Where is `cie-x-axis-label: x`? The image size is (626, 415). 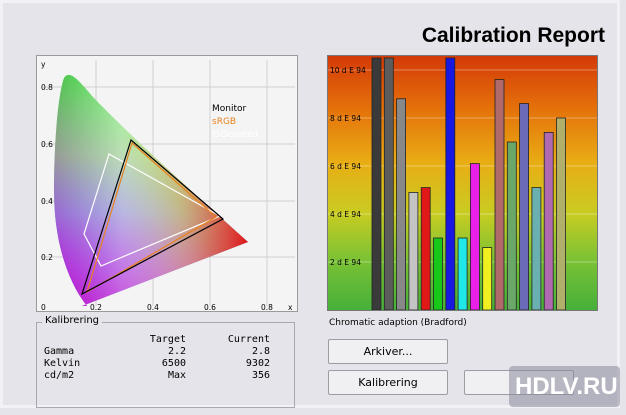 cie-x-axis-label: x is located at coordinates (290, 307).